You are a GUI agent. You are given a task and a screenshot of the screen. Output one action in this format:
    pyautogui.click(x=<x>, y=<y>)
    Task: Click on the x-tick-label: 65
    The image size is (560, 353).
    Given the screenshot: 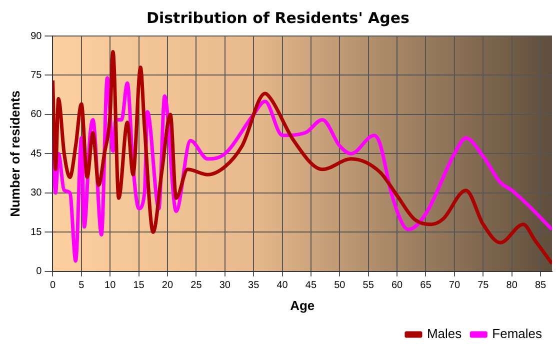 What is the action you would take?
    pyautogui.click(x=426, y=286)
    